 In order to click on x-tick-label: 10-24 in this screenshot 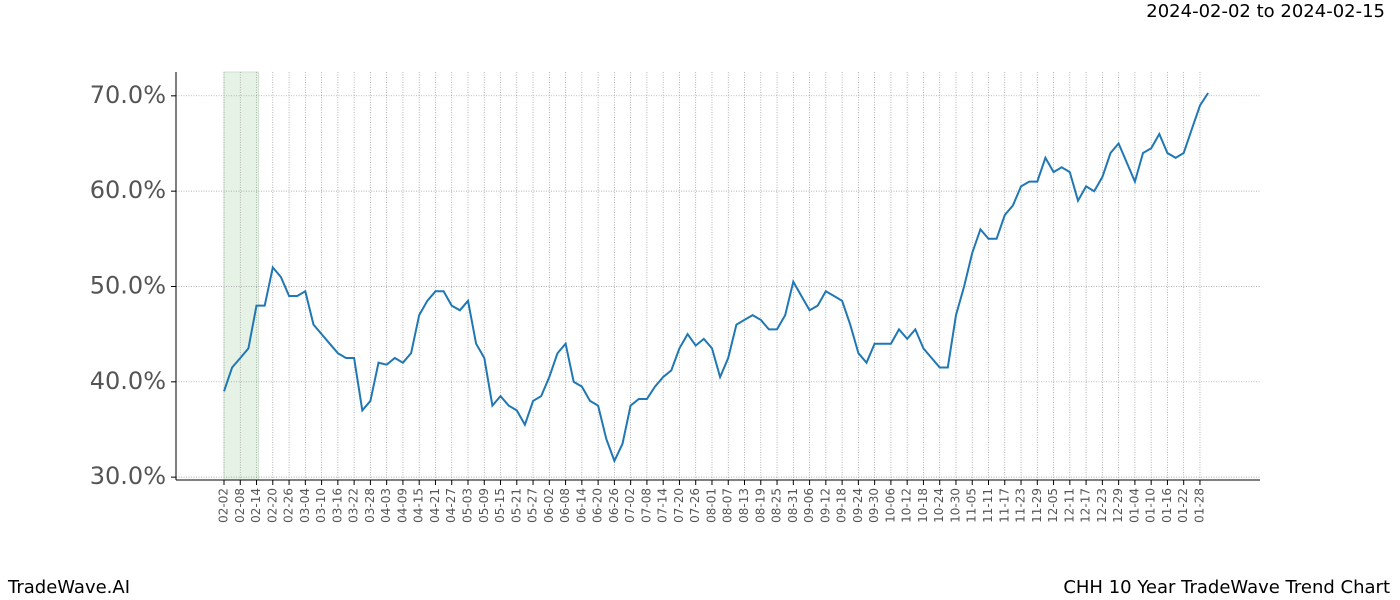, I will do `click(939, 505)`.